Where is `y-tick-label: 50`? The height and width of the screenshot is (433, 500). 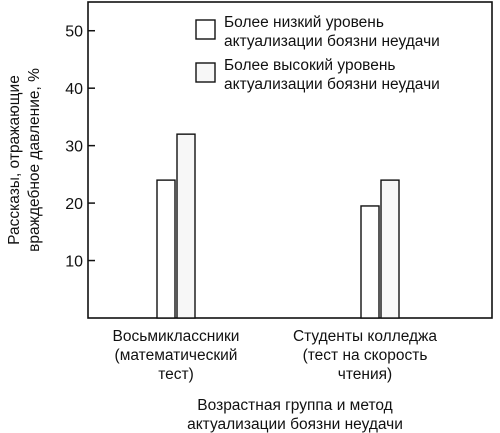 y-tick-label: 50 is located at coordinates (74, 32).